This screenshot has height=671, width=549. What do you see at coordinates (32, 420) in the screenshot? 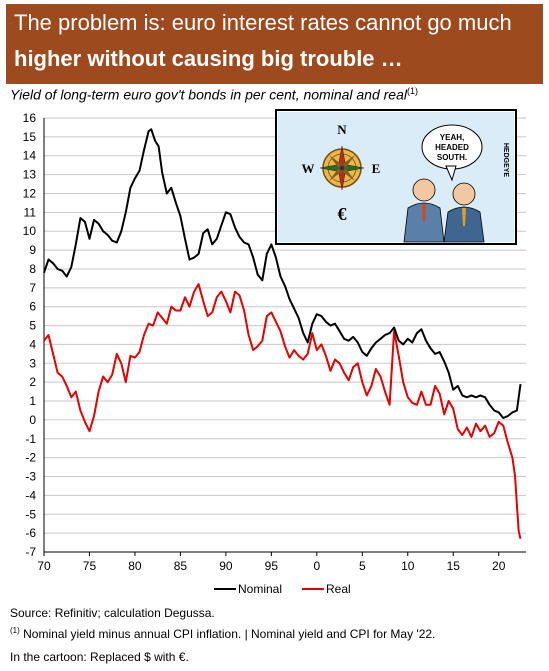
I see `y-tick-label: 0` at bounding box center [32, 420].